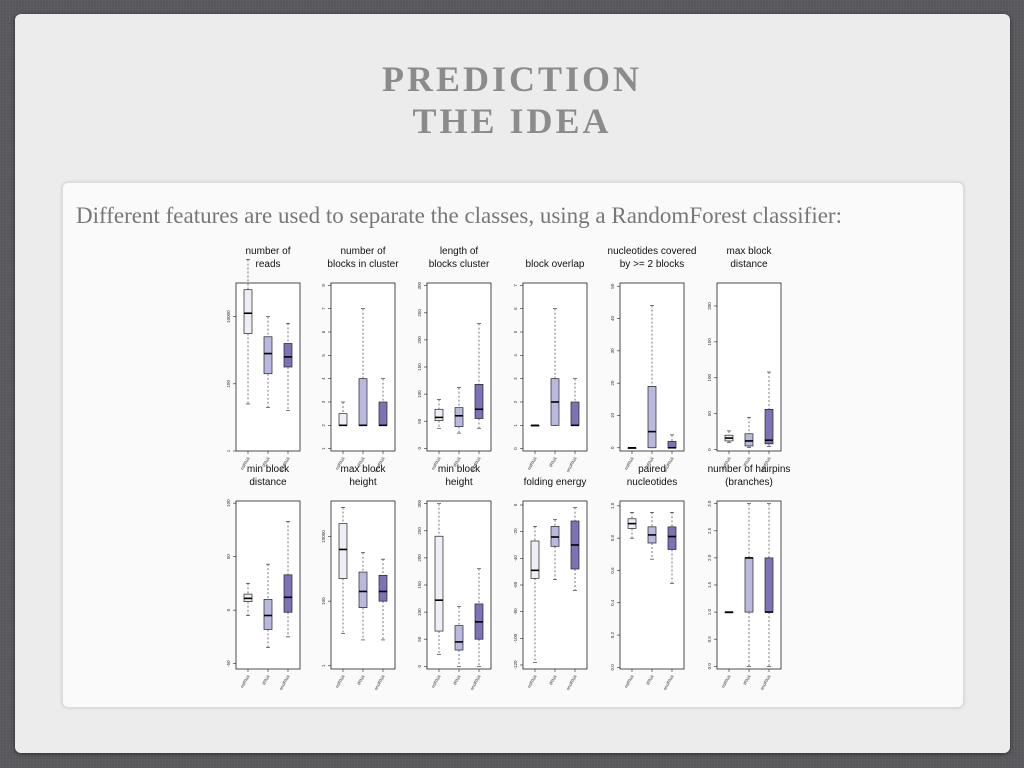 This screenshot has width=1024, height=768. I want to click on panel-title: reads, so click(267, 264).